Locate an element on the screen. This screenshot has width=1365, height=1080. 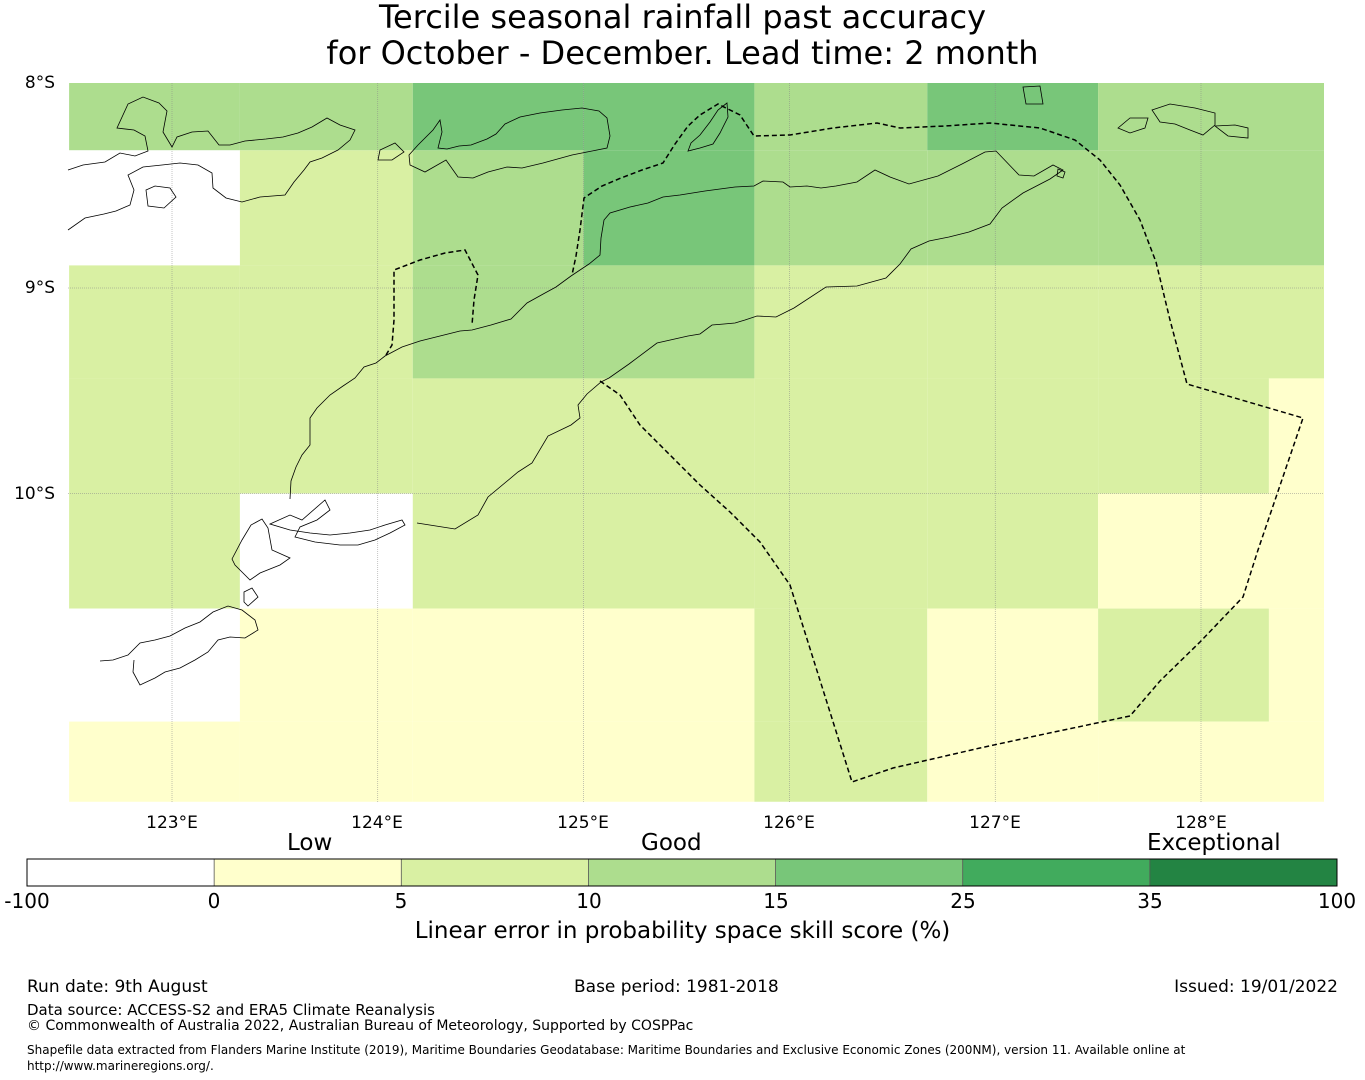
solor-coast is located at coordinates (161, 197).